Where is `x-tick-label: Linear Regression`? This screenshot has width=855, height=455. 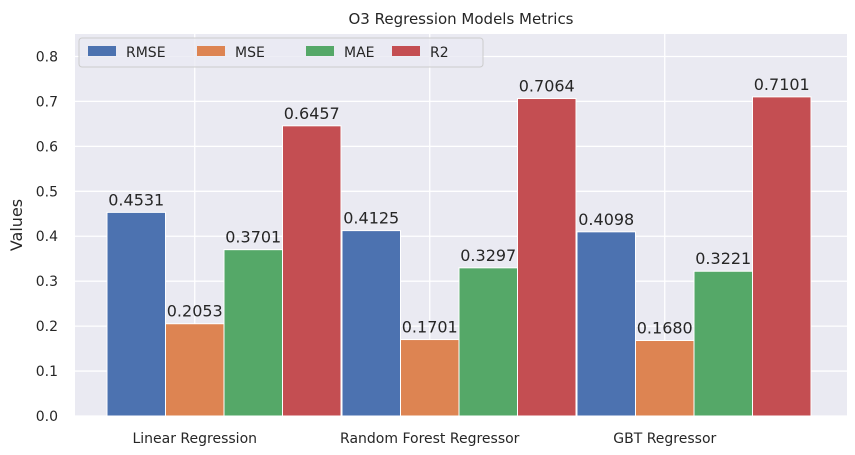
x-tick-label: Linear Regression is located at coordinates (194, 439).